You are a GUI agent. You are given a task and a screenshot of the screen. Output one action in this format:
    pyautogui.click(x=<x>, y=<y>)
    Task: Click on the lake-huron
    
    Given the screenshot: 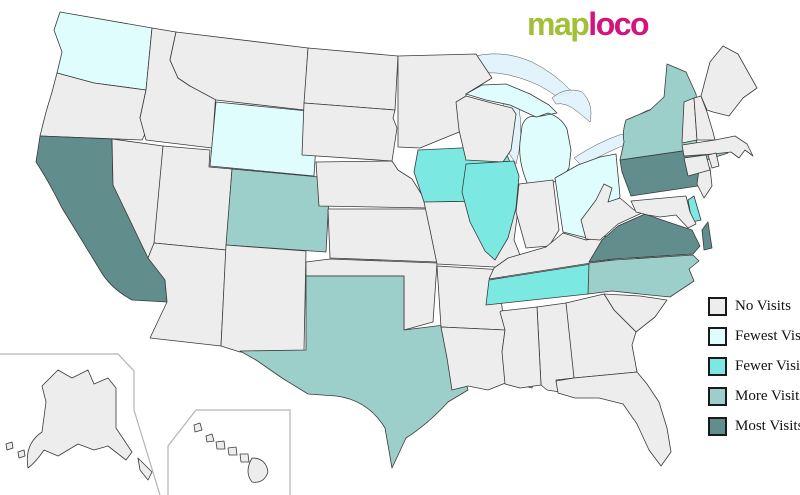 What is the action you would take?
    pyautogui.click(x=571, y=106)
    